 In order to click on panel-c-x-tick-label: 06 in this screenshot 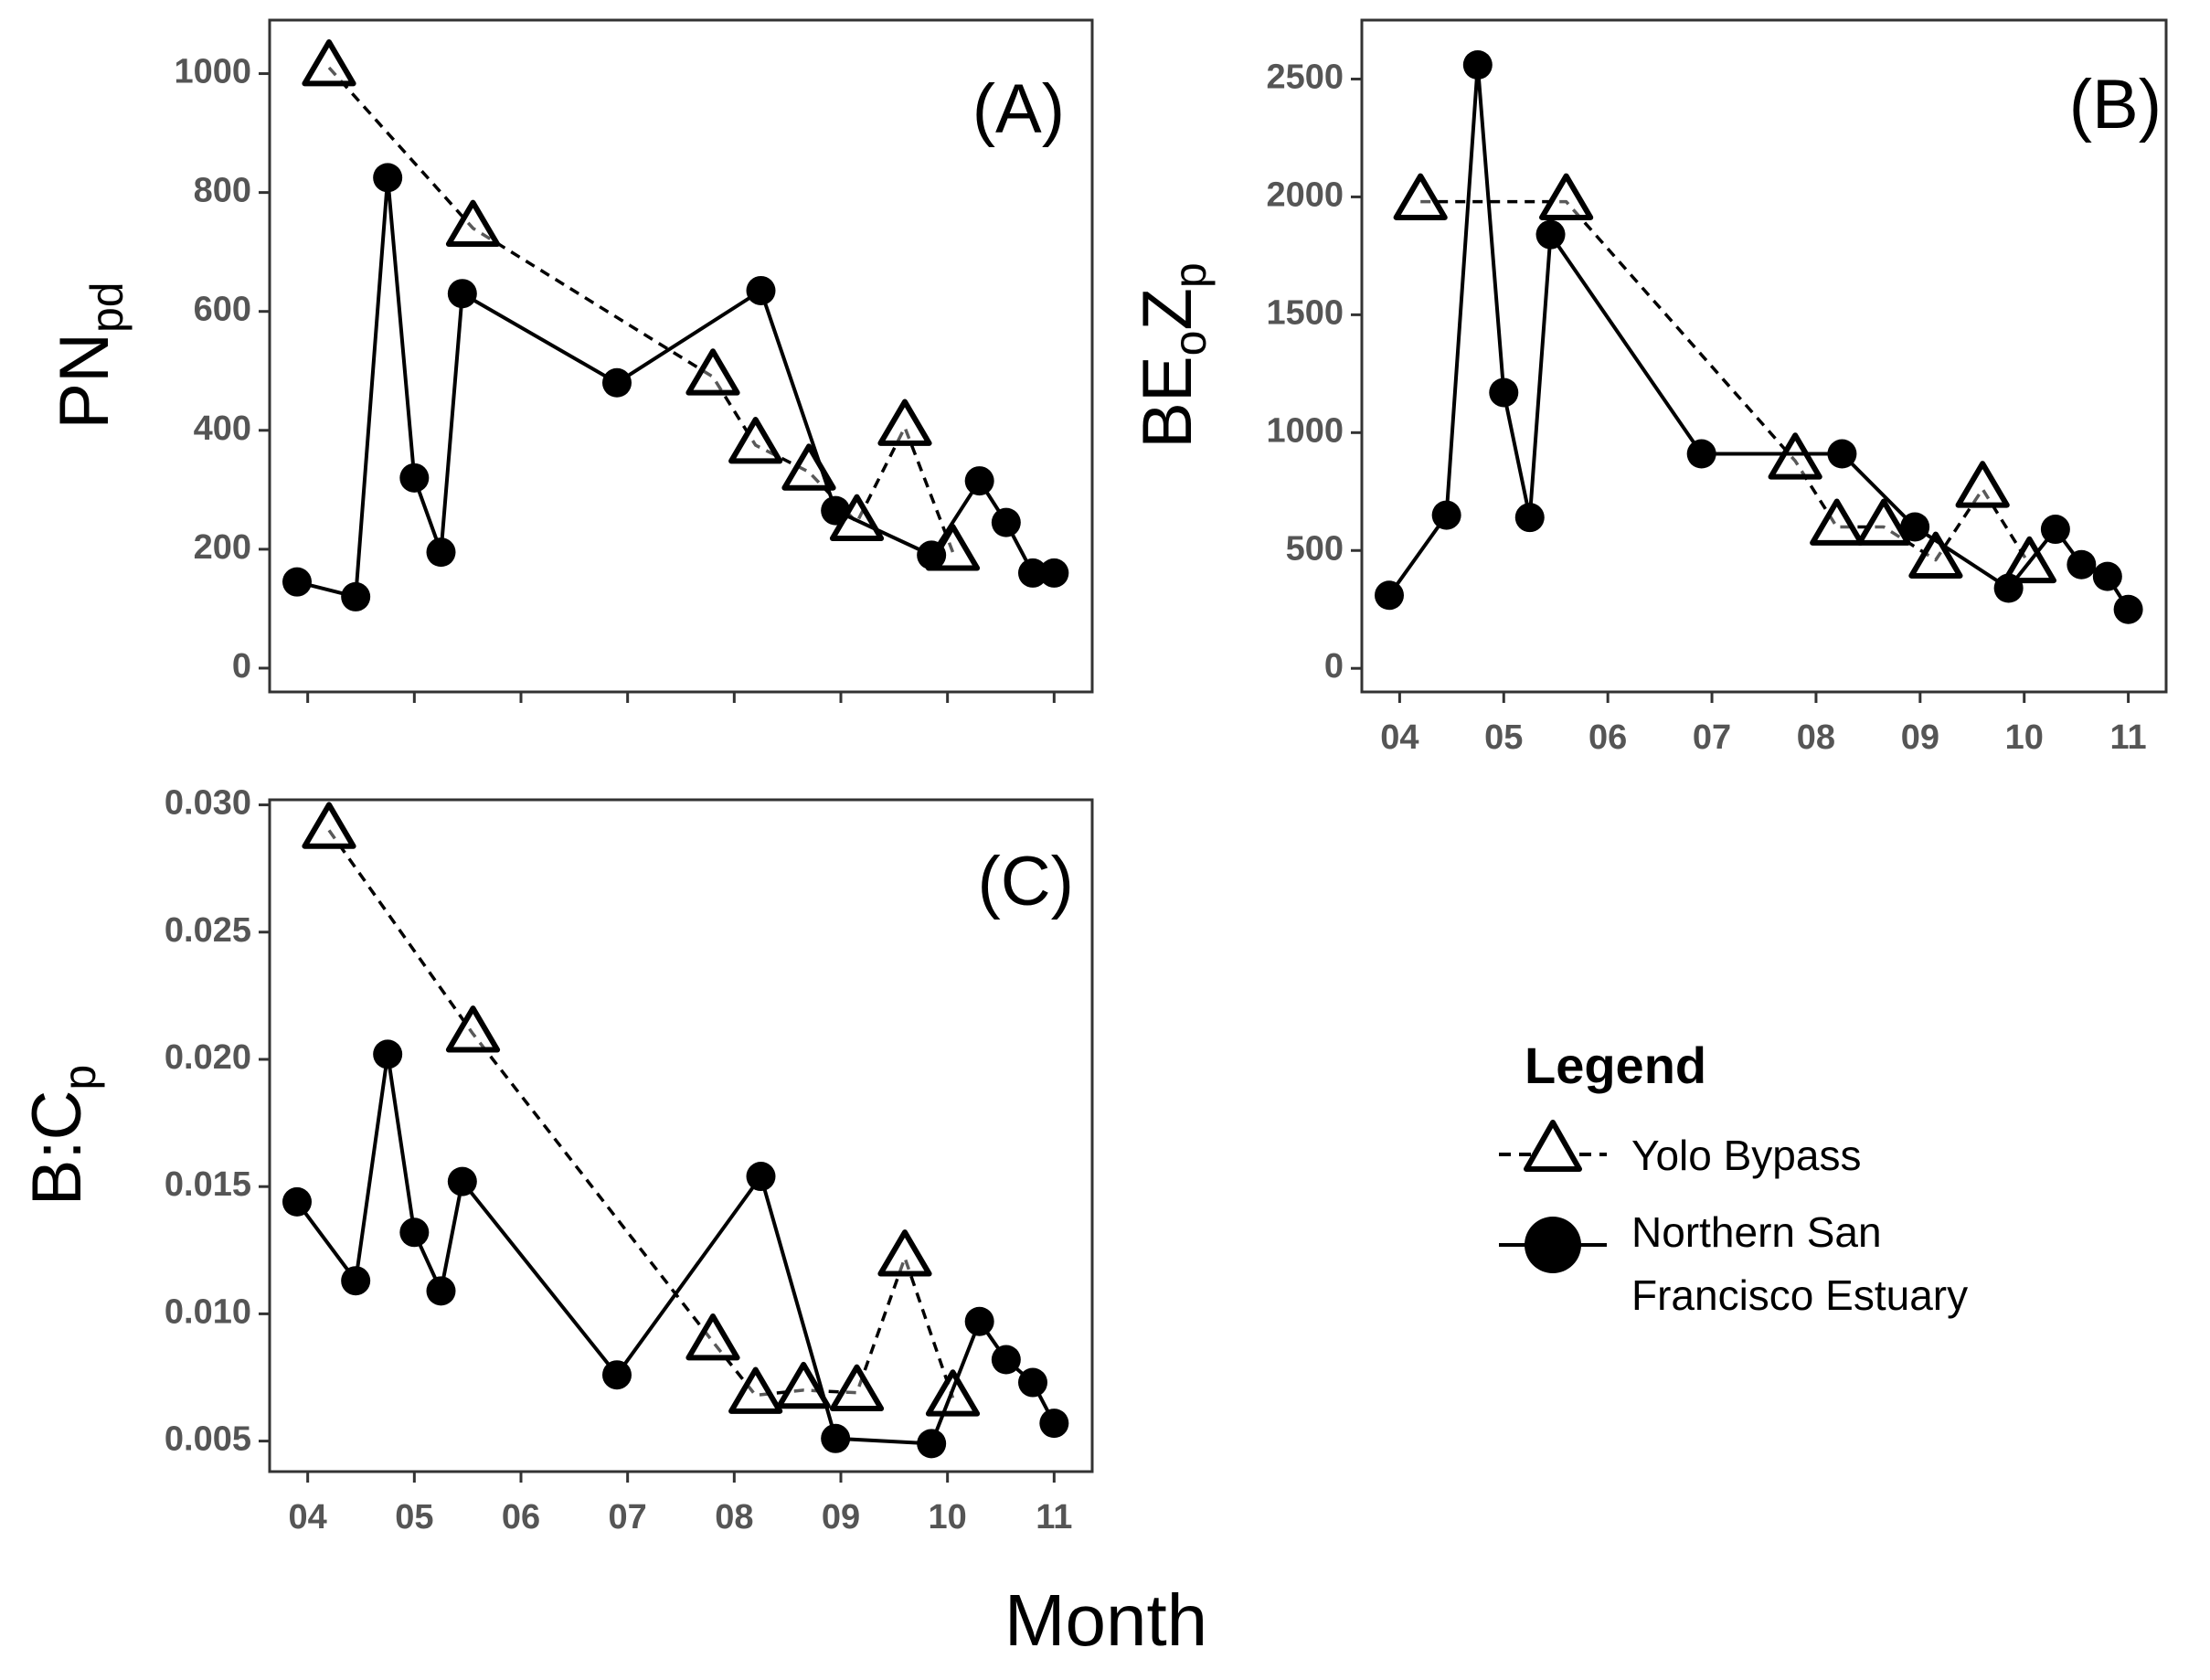, I will do `click(521, 1517)`.